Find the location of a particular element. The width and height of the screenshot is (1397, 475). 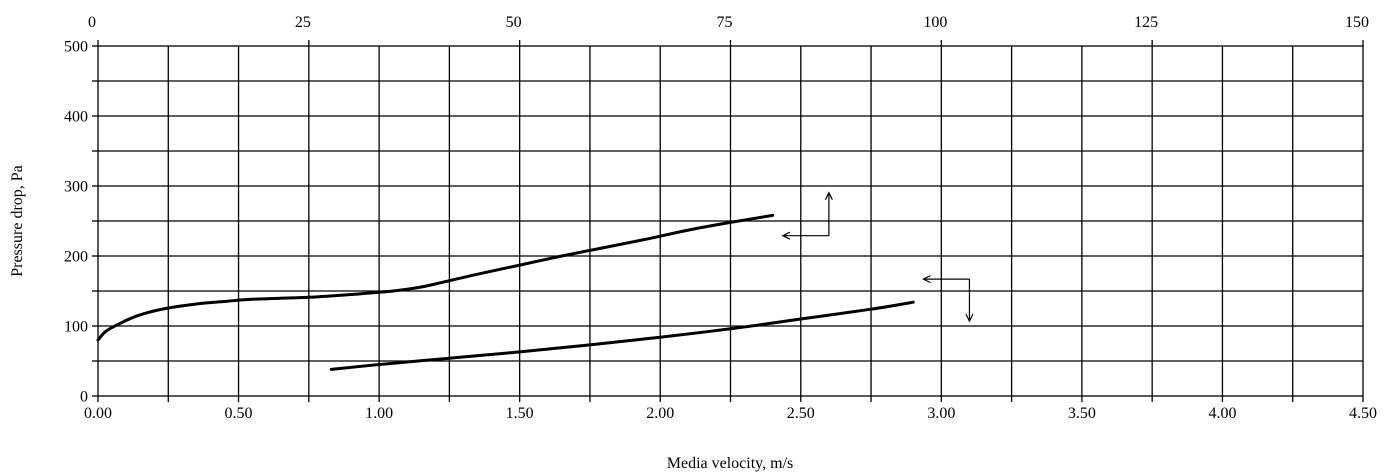

x-tick-label: 4.00 is located at coordinates (1222, 413).